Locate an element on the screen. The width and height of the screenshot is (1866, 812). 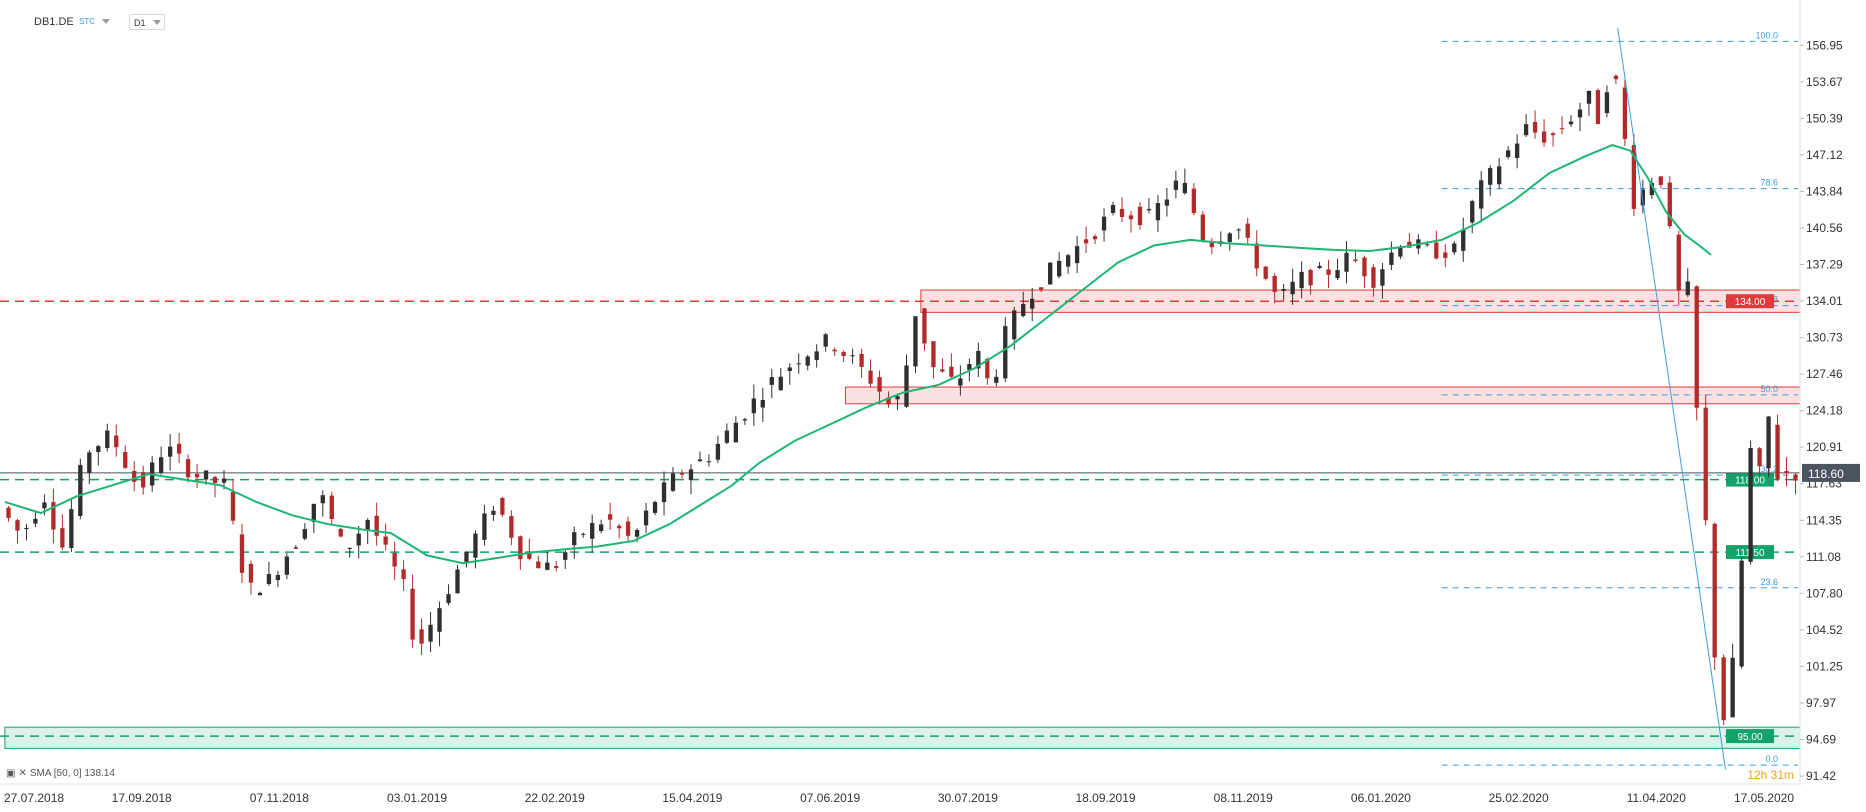
y-tick-label: 107.80 is located at coordinates (1824, 593).